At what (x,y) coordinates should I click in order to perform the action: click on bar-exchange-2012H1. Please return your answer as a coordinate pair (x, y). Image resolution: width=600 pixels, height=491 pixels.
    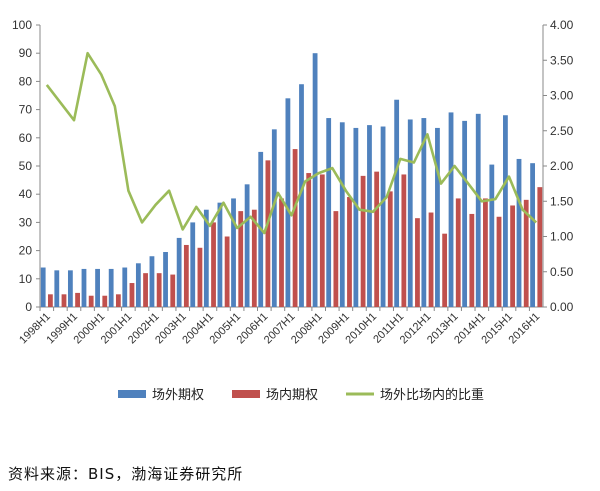
    Looking at the image, I should click on (431, 259).